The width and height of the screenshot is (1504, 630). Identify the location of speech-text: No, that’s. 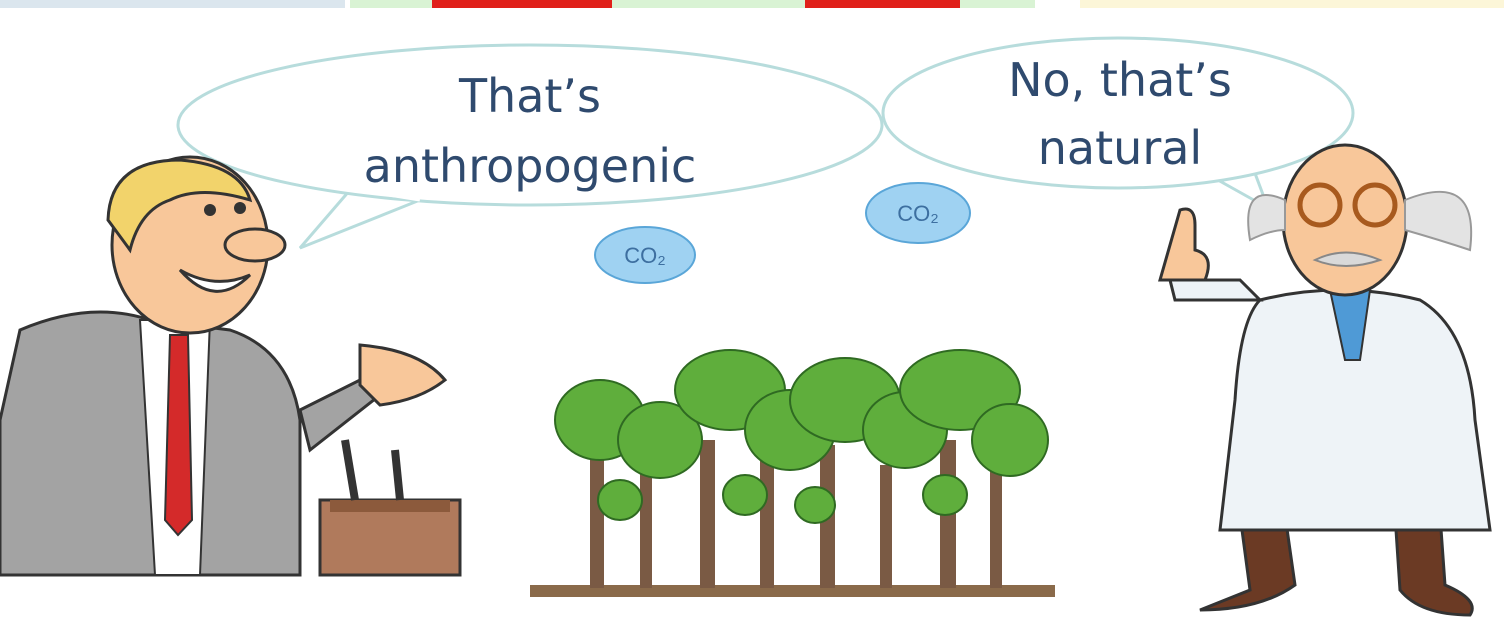
(1120, 80).